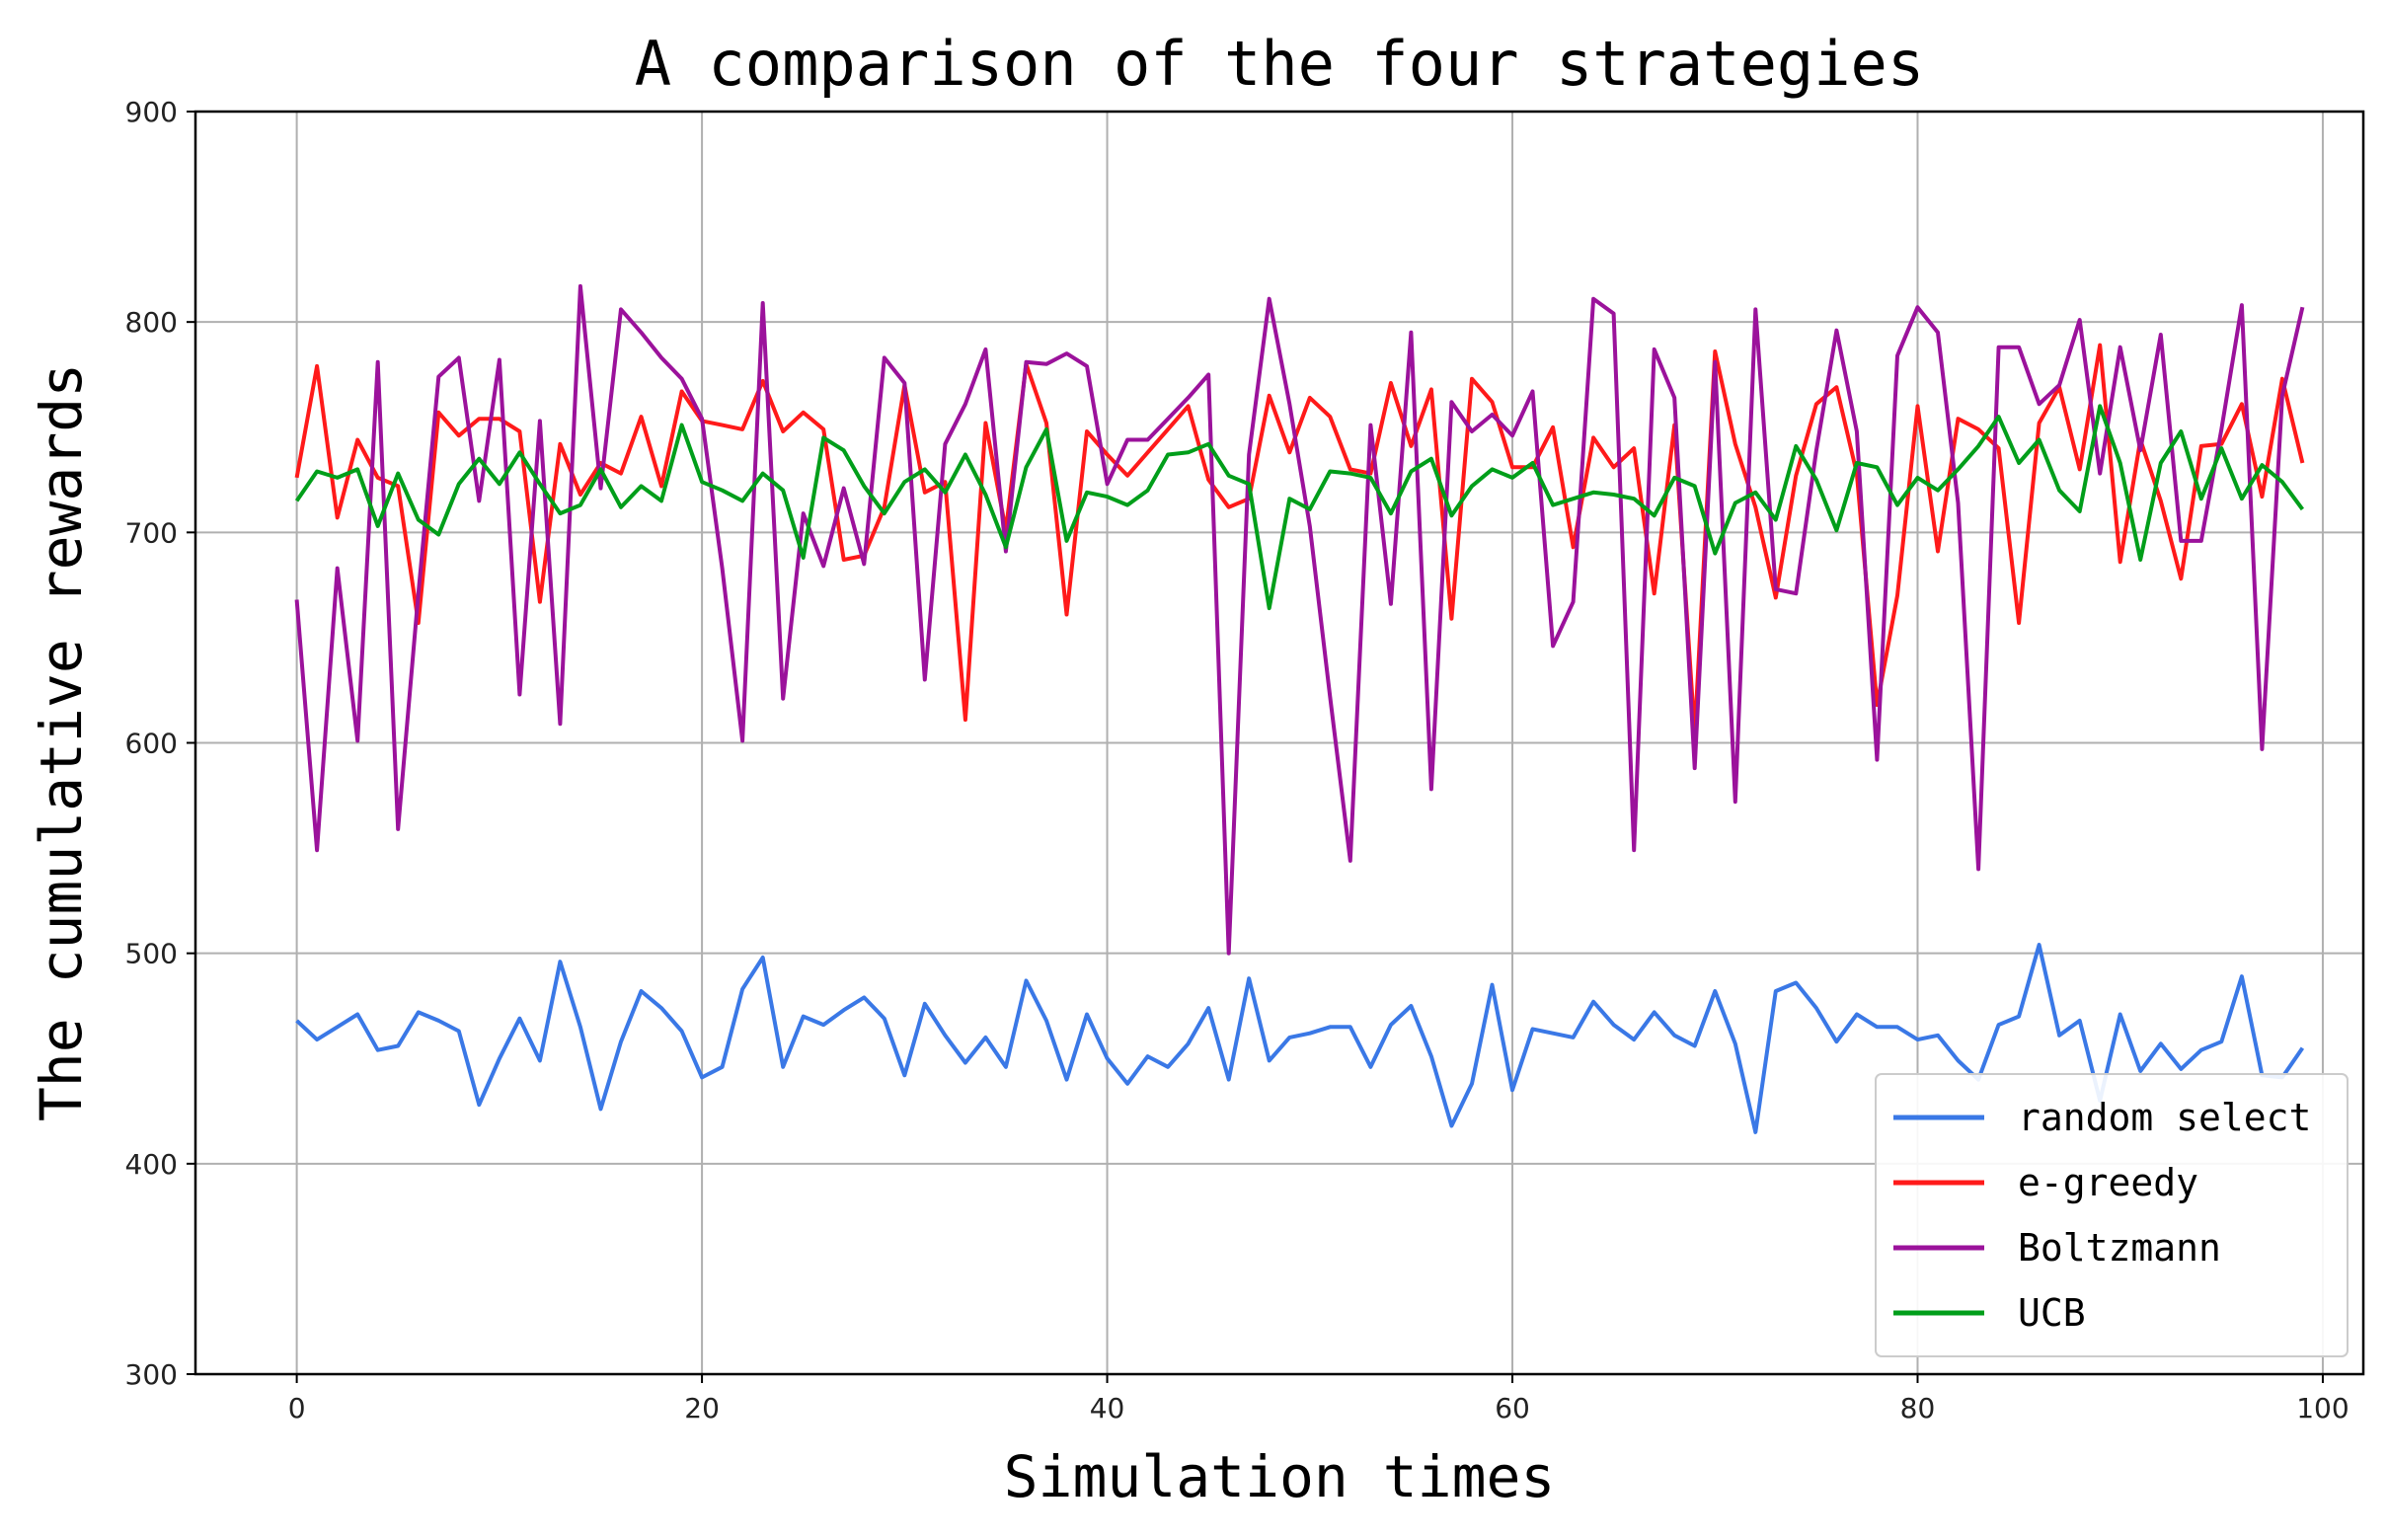  I want to click on x-tick-label: 0, so click(297, 1408).